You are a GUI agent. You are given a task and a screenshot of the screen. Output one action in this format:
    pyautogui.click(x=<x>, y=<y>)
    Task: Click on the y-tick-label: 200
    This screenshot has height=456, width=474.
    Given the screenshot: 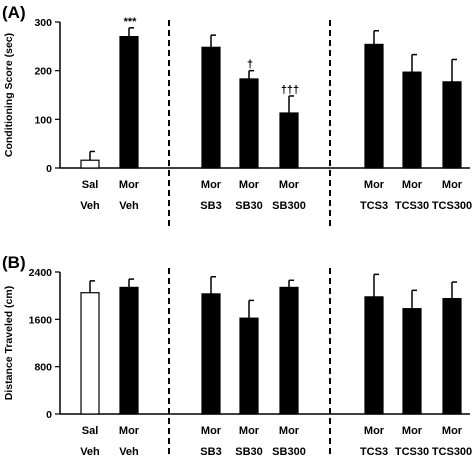 What is the action you would take?
    pyautogui.click(x=43, y=72)
    